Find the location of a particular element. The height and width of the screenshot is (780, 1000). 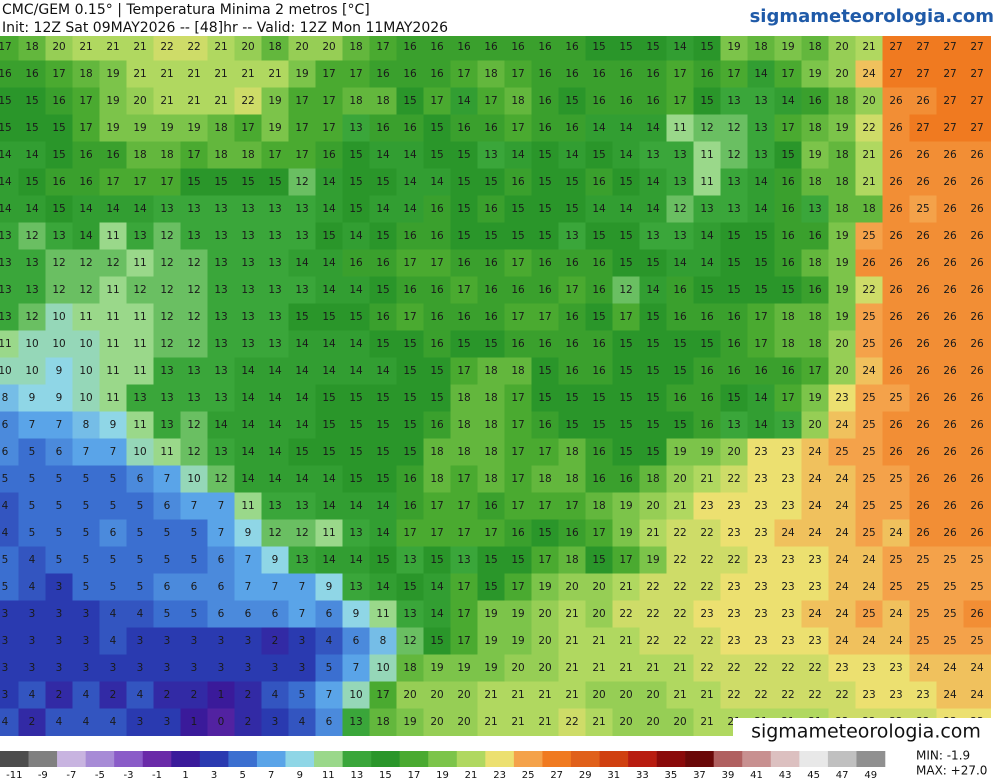

temperature-value: 22 is located at coordinates (706, 587).